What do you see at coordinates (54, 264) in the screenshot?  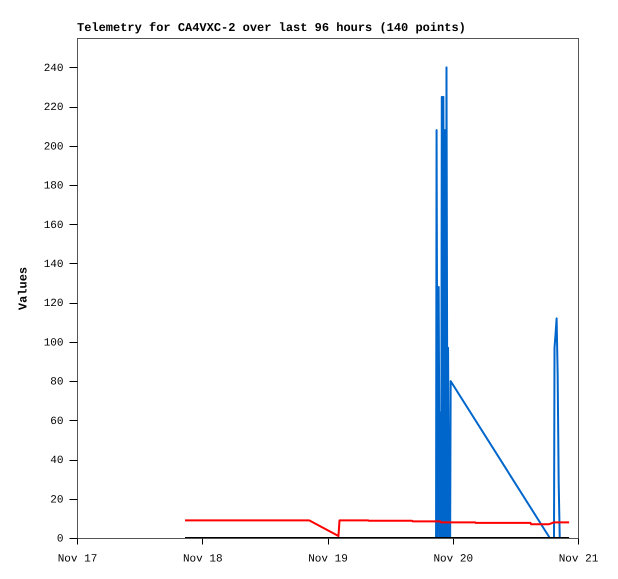 I see `y-tick-label: 140` at bounding box center [54, 264].